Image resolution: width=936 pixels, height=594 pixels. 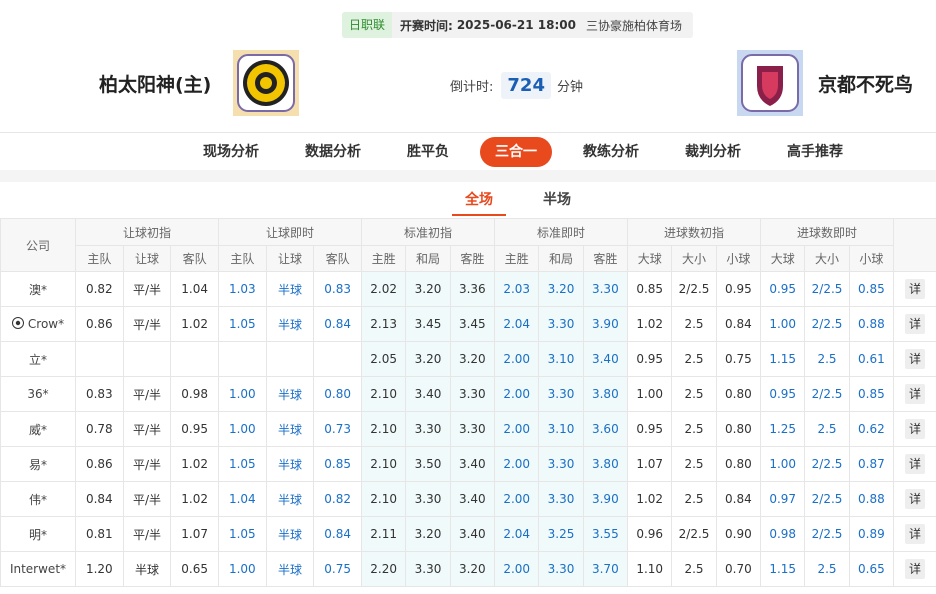 I want to click on sub-tab: 半场, so click(x=557, y=200).